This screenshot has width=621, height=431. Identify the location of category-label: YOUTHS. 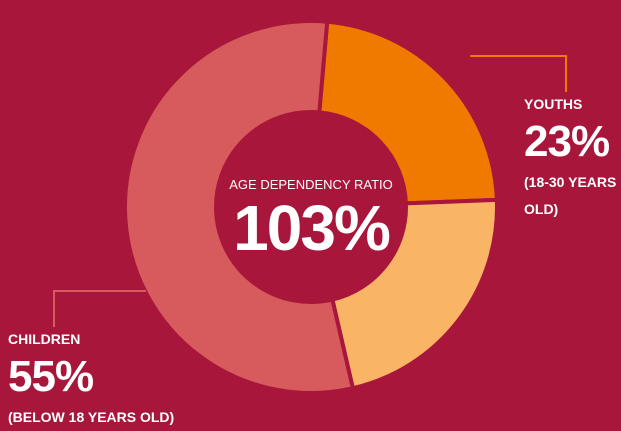
(553, 104).